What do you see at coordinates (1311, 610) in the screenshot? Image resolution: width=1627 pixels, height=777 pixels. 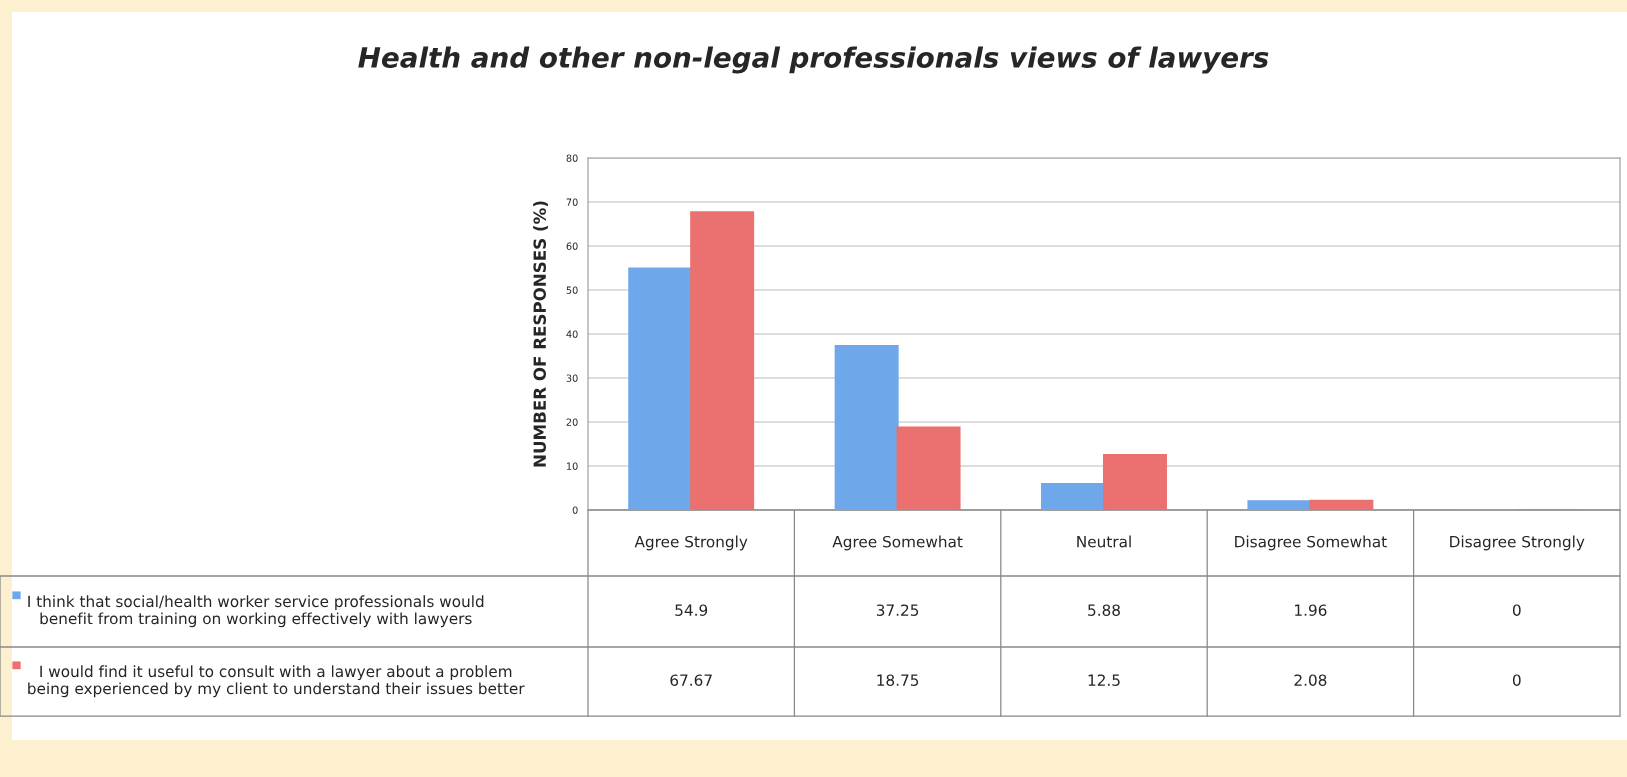 I see `data-label: 1.96` at bounding box center [1311, 610].